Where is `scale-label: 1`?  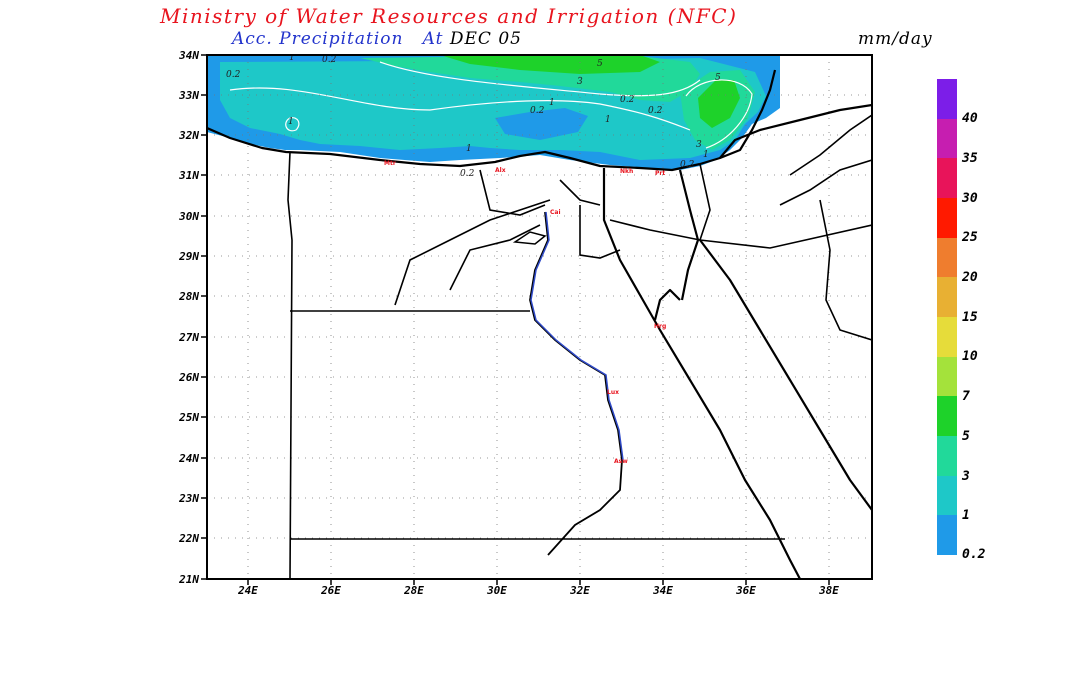
scale-label: 1 is located at coordinates (966, 515).